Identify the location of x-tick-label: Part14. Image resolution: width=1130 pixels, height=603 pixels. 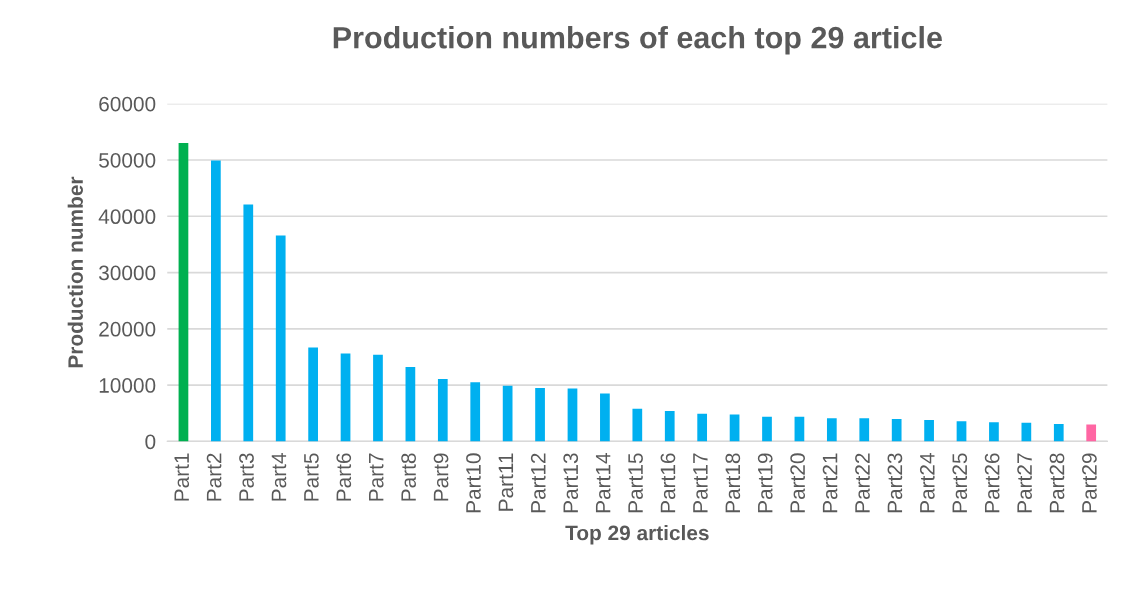
(603, 483).